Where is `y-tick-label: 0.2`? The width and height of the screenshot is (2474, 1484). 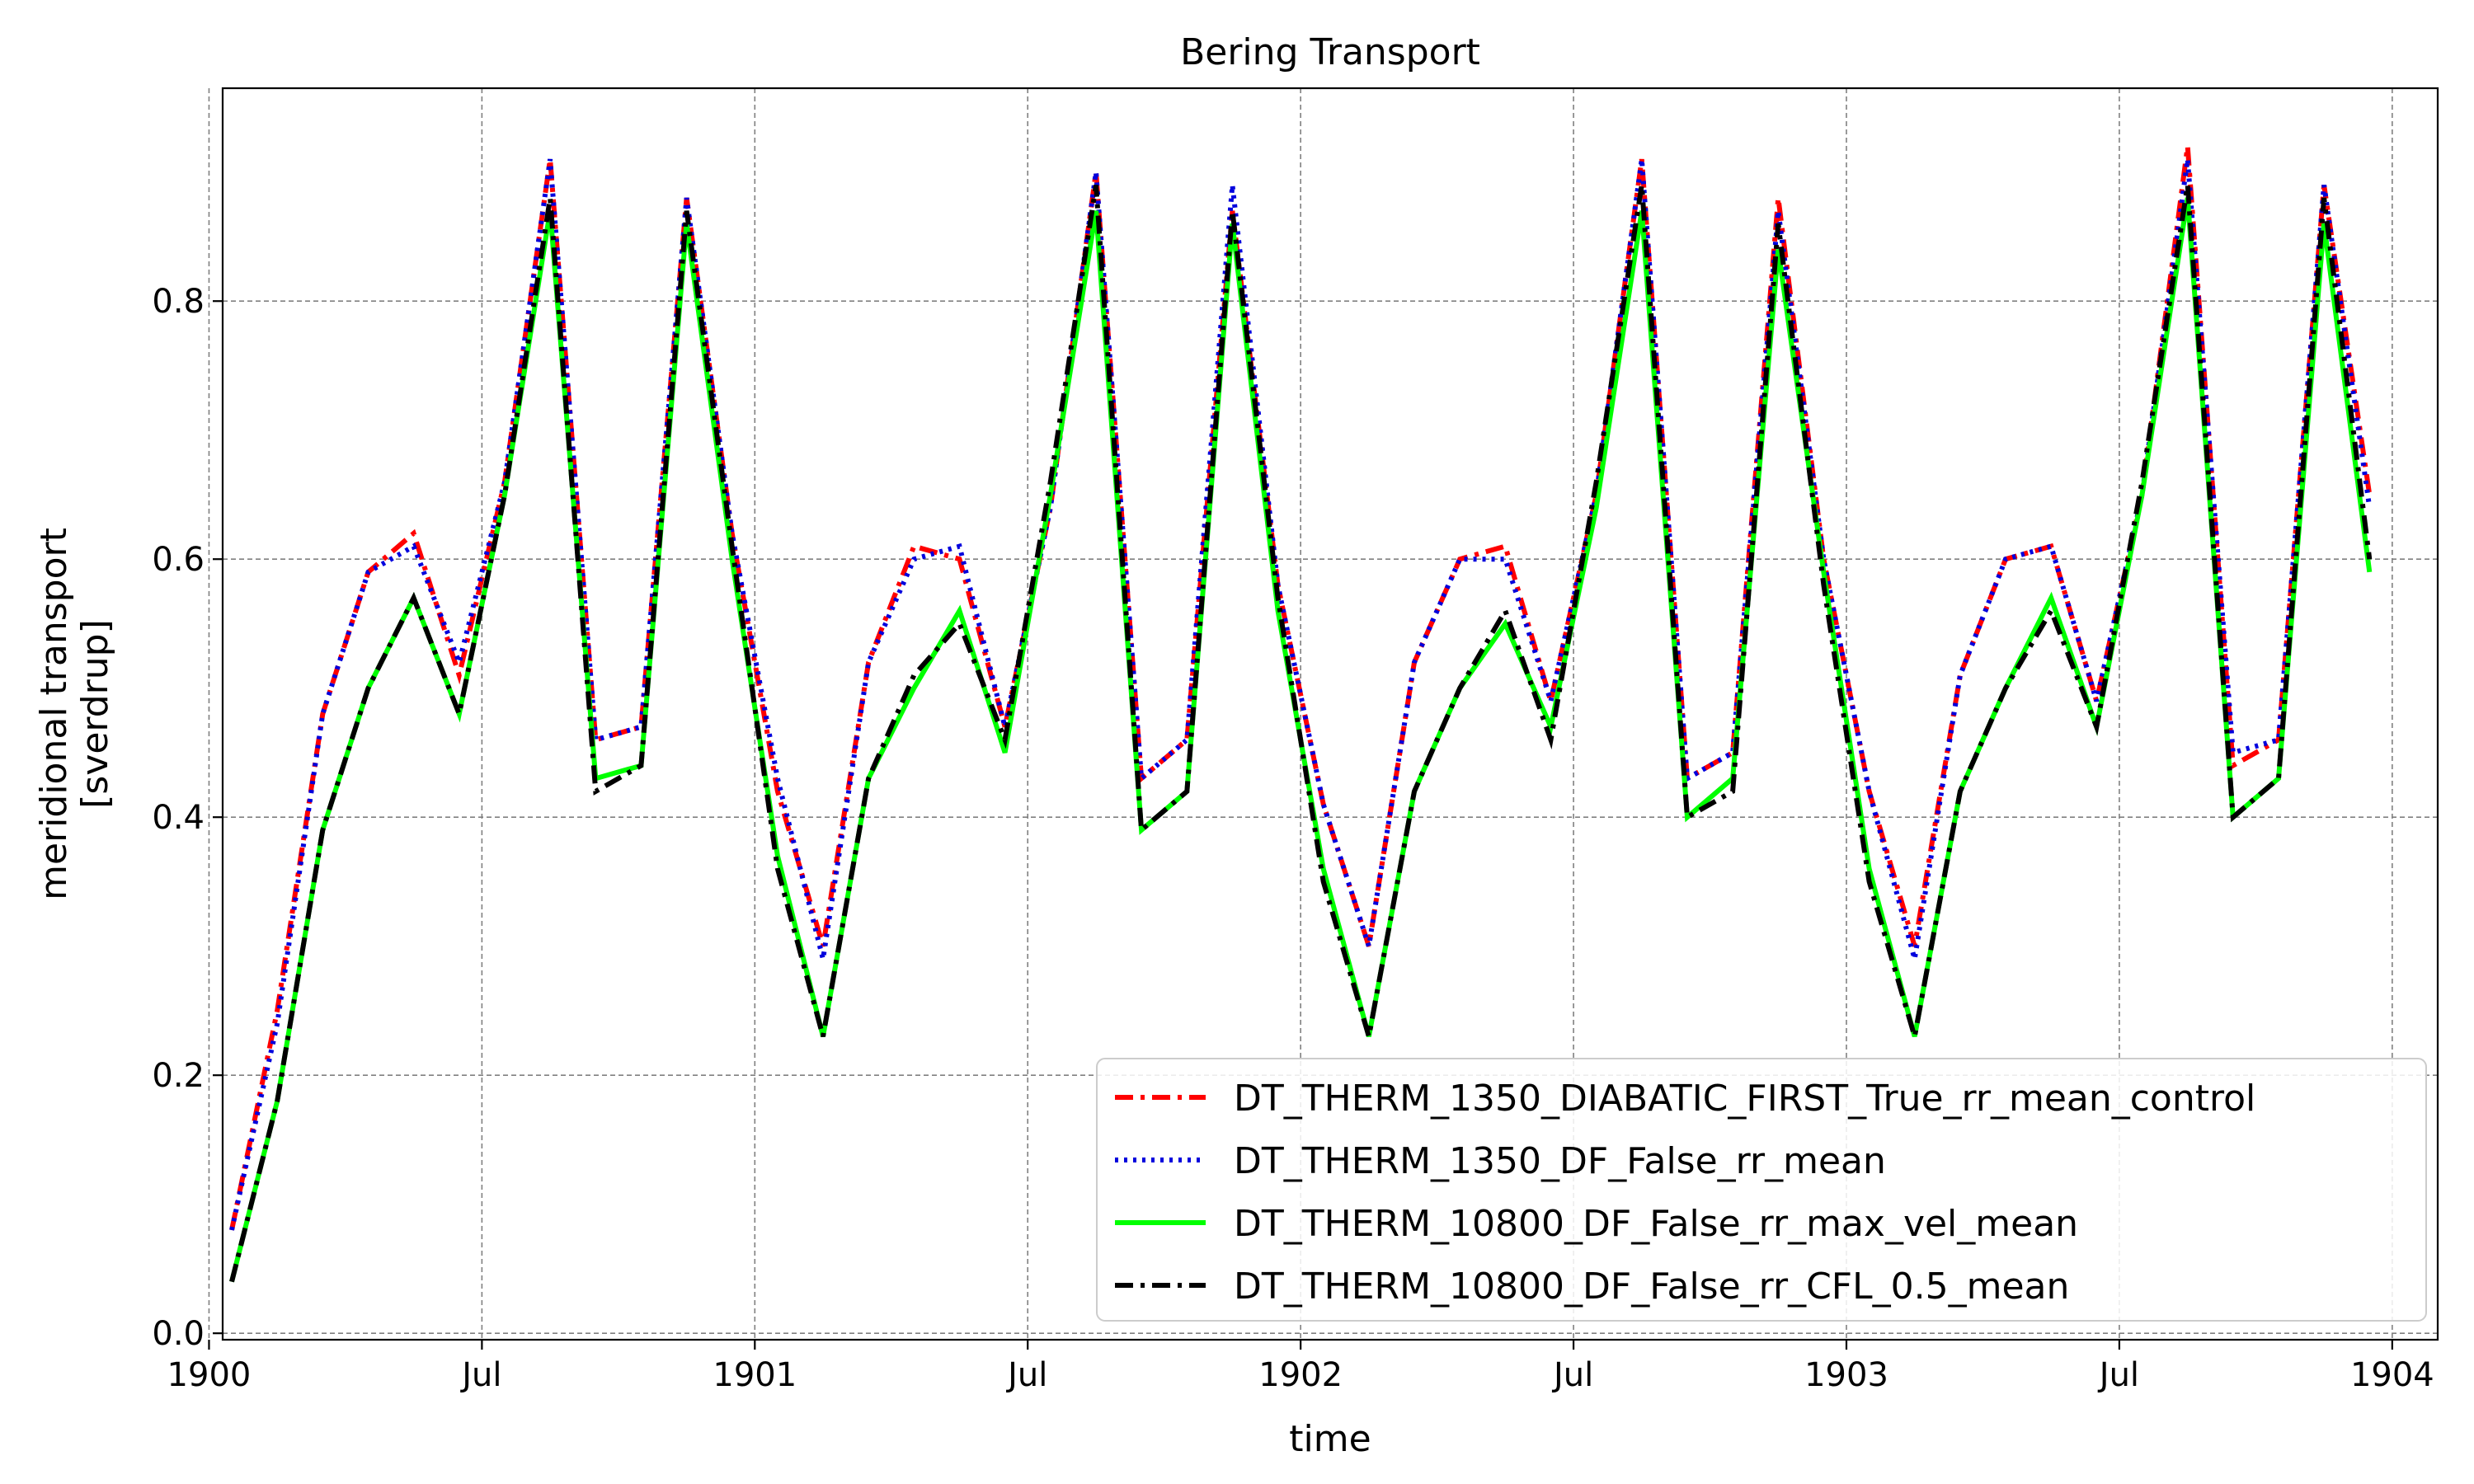
y-tick-label: 0.2 is located at coordinates (178, 1076).